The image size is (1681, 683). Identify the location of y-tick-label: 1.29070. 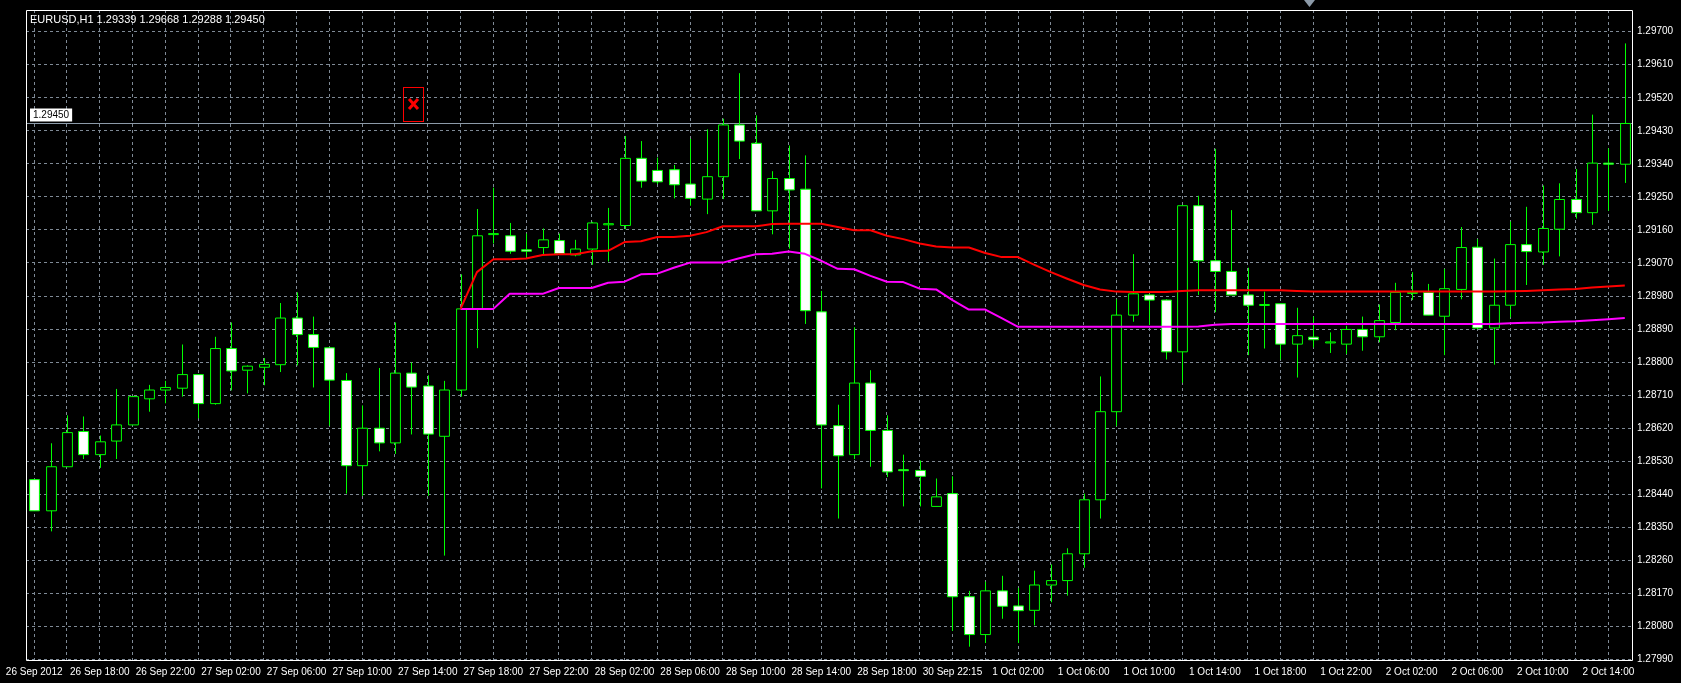
(1655, 262).